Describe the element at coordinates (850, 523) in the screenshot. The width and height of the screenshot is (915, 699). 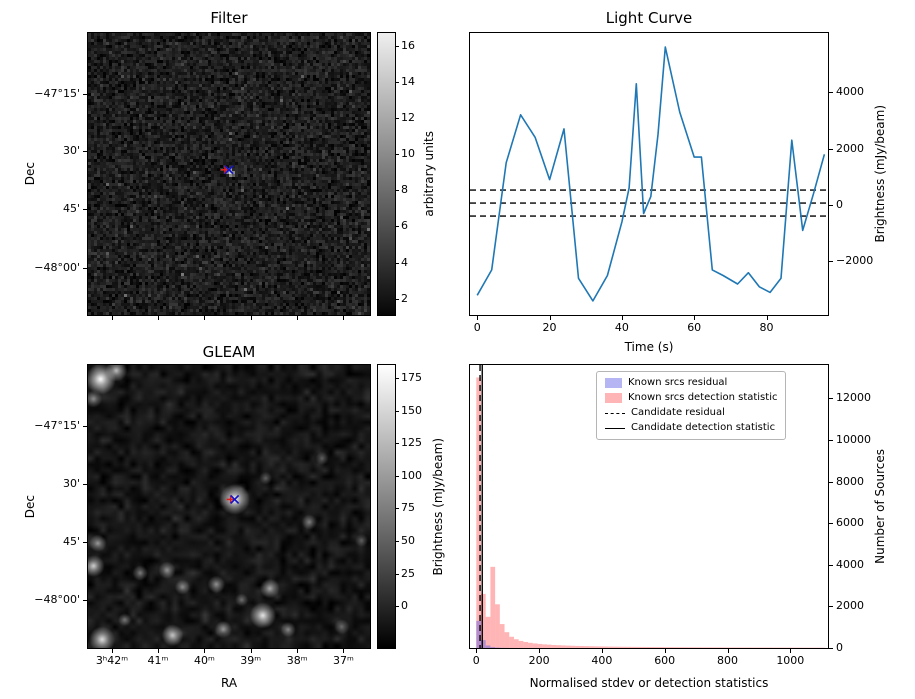
I see `hist-y-tick-label: 6000` at that location.